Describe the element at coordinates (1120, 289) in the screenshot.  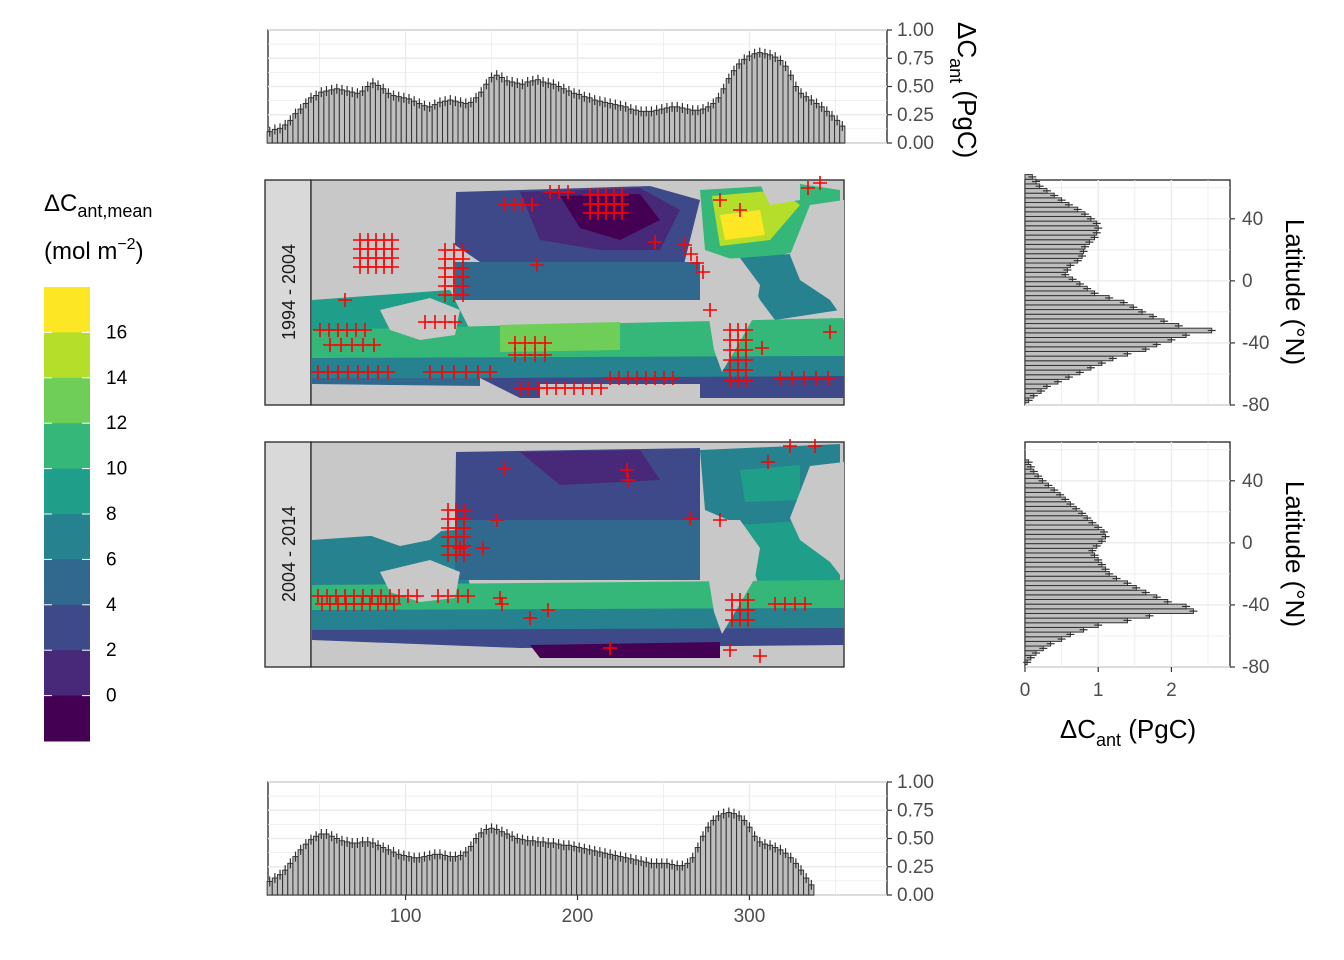
I see `lat1-bars` at that location.